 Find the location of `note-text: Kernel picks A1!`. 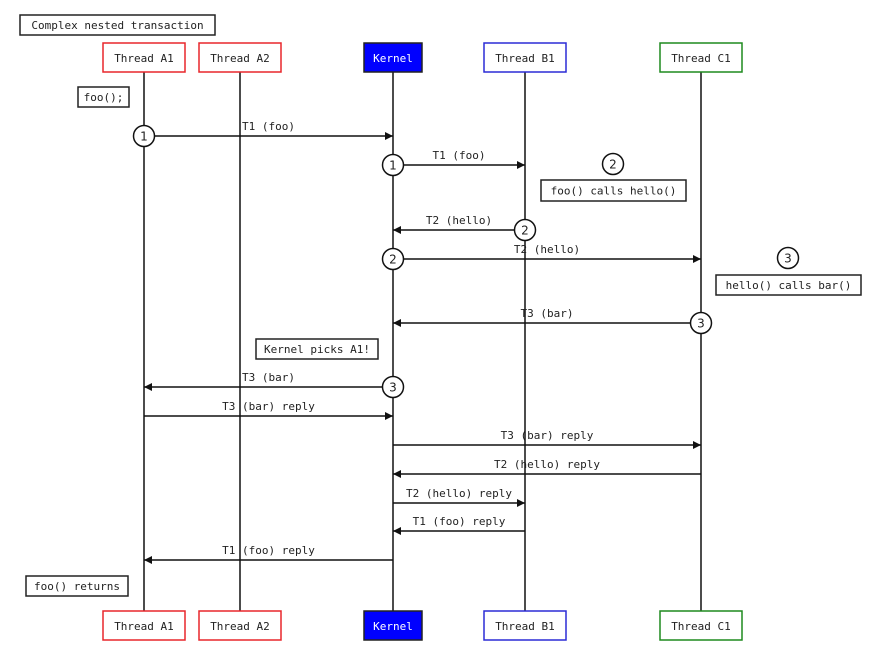

note-text: Kernel picks A1! is located at coordinates (317, 349).